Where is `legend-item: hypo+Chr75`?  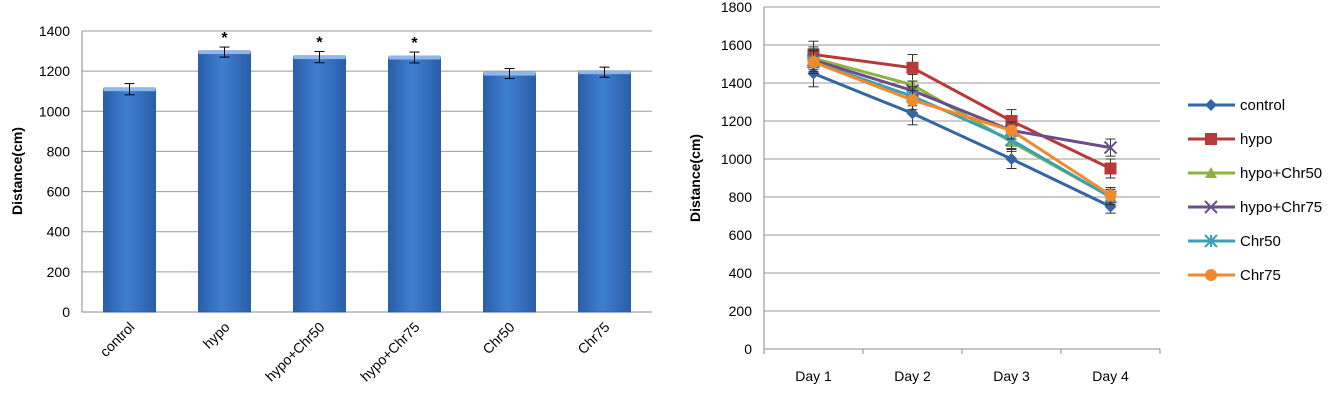 legend-item: hypo+Chr75 is located at coordinates (1255, 207).